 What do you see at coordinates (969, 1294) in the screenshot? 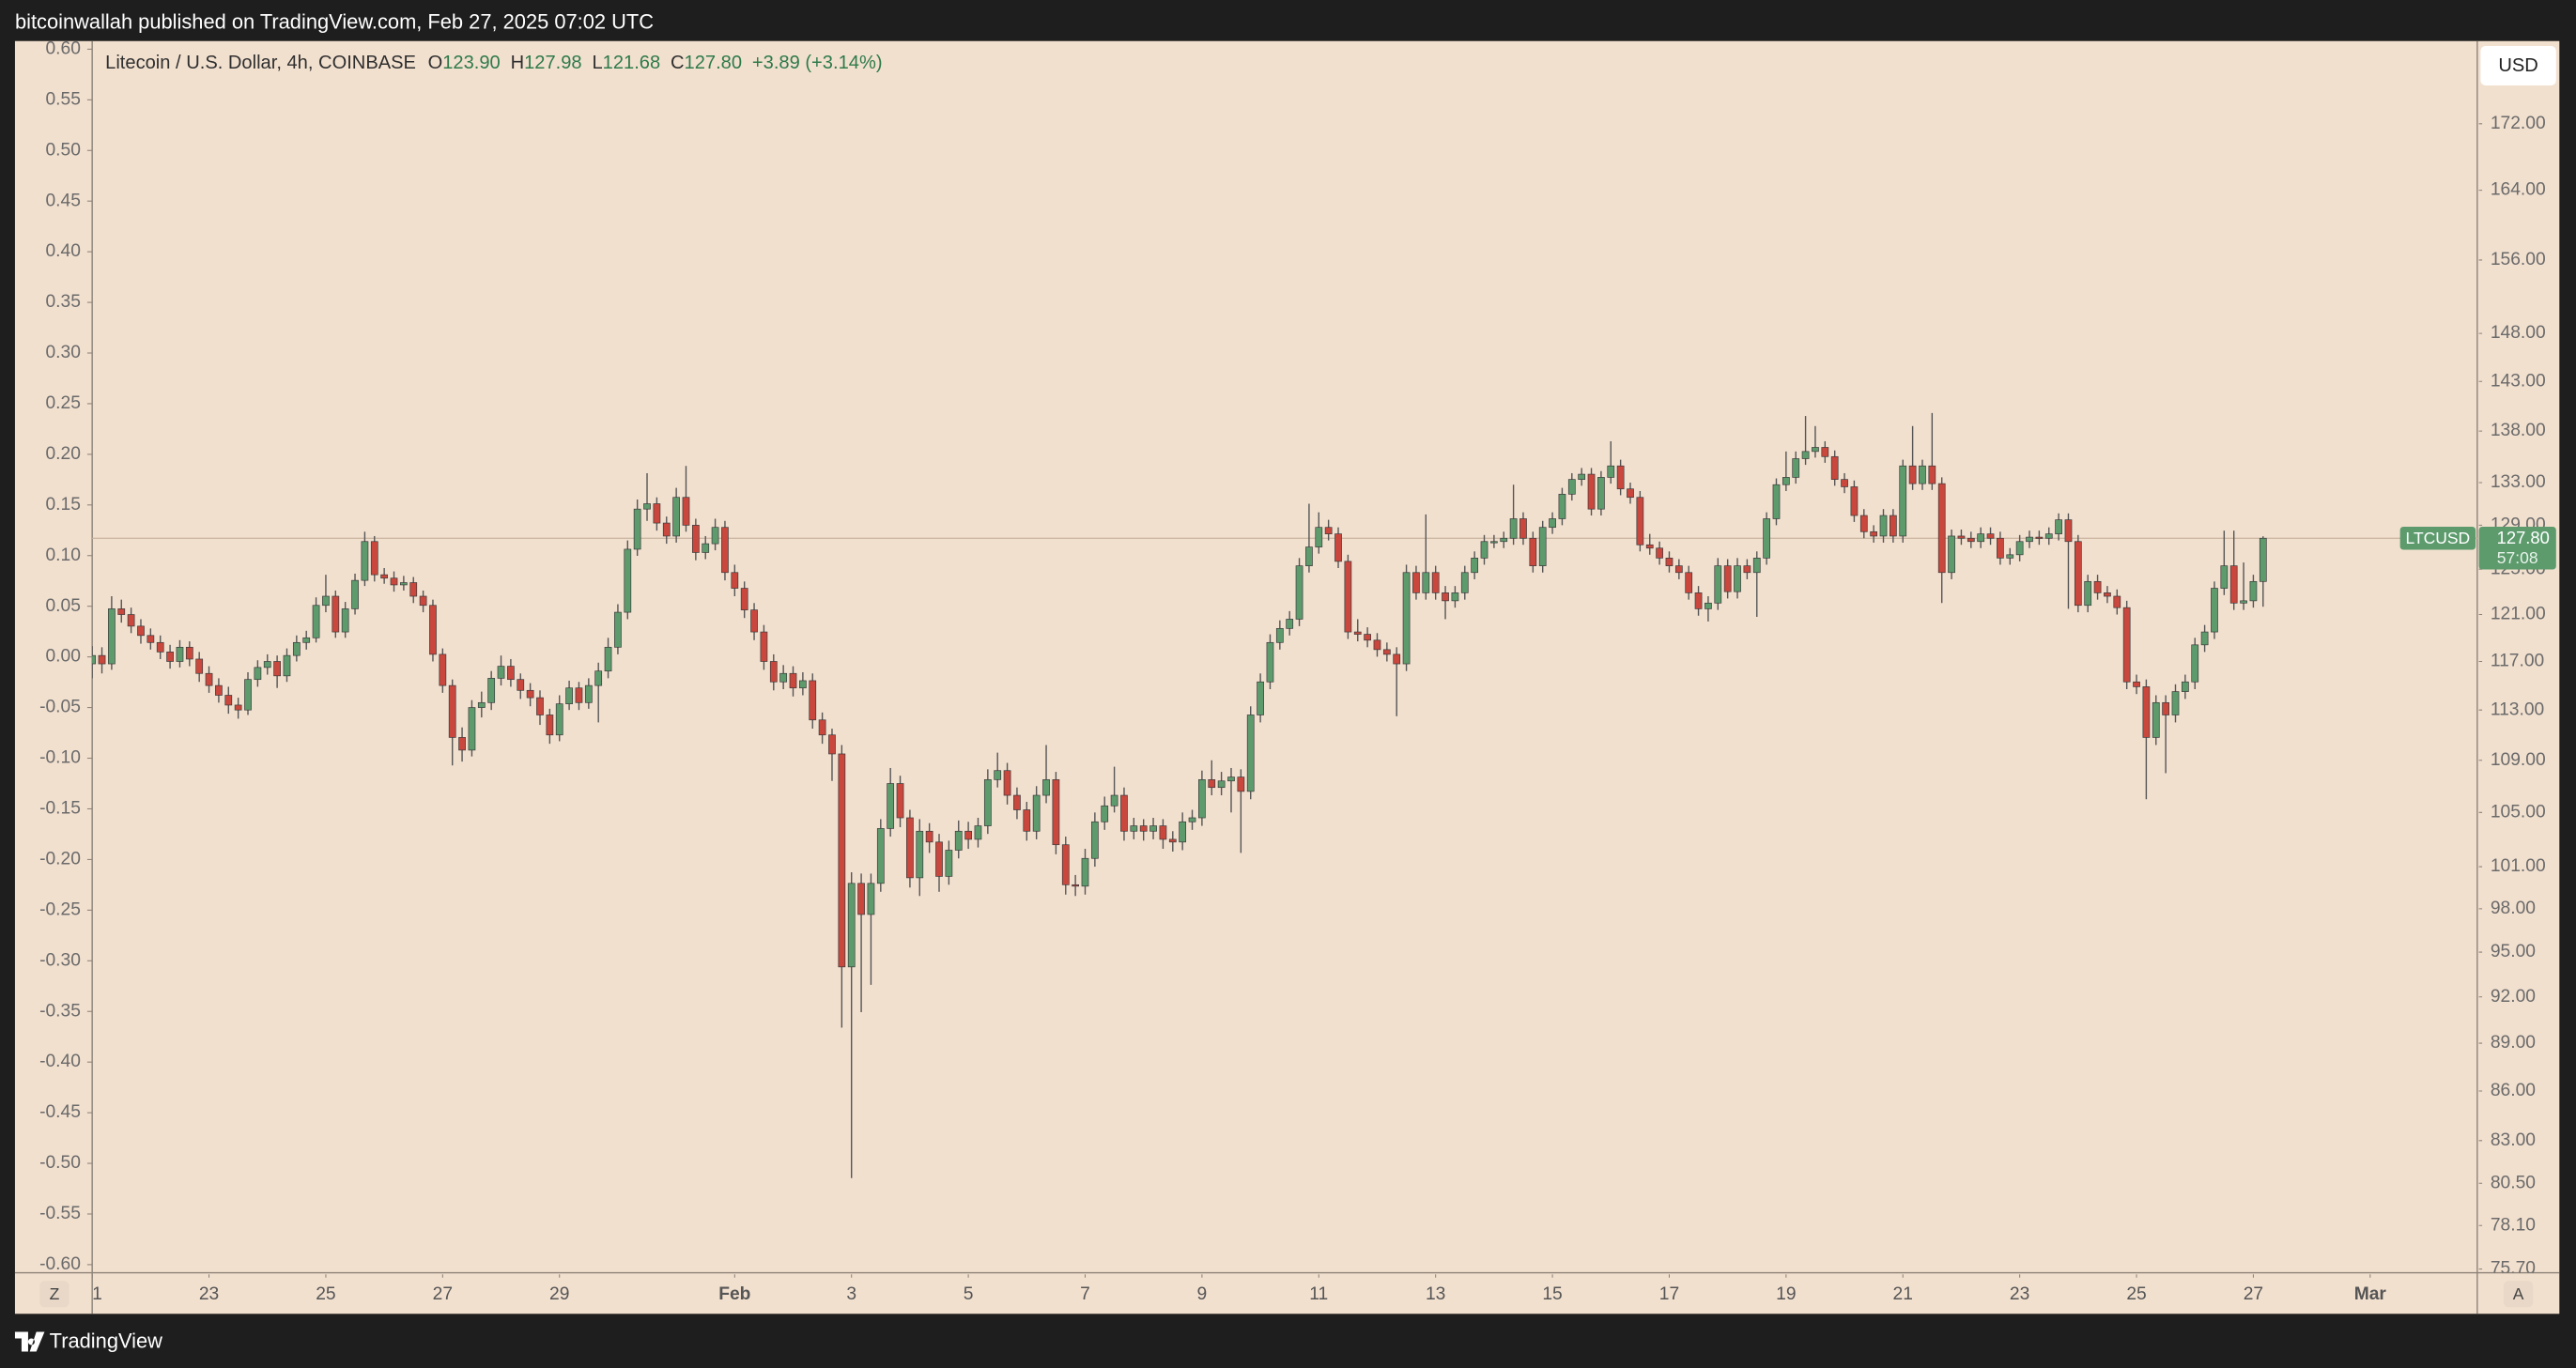
I see `x-tick-label: 5` at bounding box center [969, 1294].